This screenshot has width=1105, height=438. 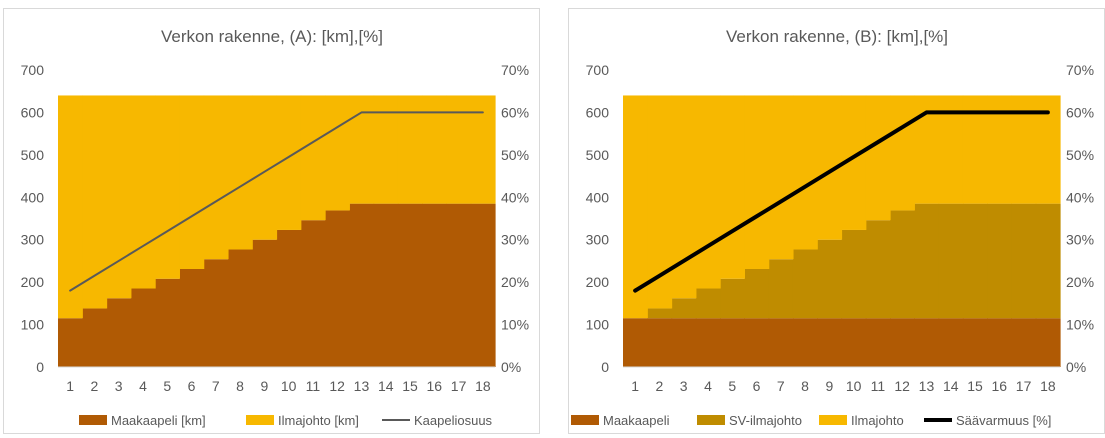 I want to click on x-tick-label: 18, so click(x=483, y=386).